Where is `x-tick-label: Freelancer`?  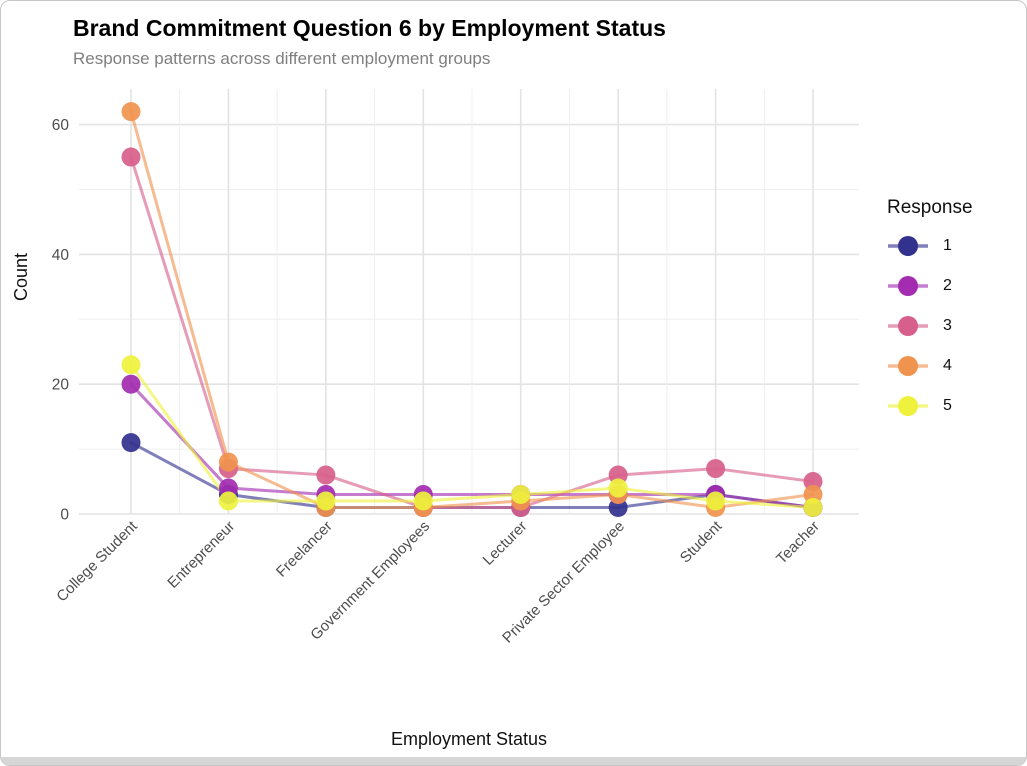
x-tick-label: Freelancer is located at coordinates (304, 549).